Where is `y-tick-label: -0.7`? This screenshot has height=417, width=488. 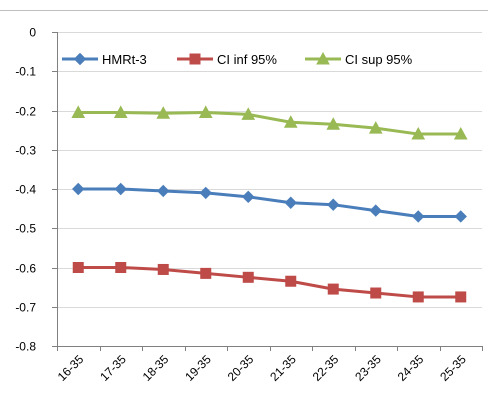 y-tick-label: -0.7 is located at coordinates (25, 308).